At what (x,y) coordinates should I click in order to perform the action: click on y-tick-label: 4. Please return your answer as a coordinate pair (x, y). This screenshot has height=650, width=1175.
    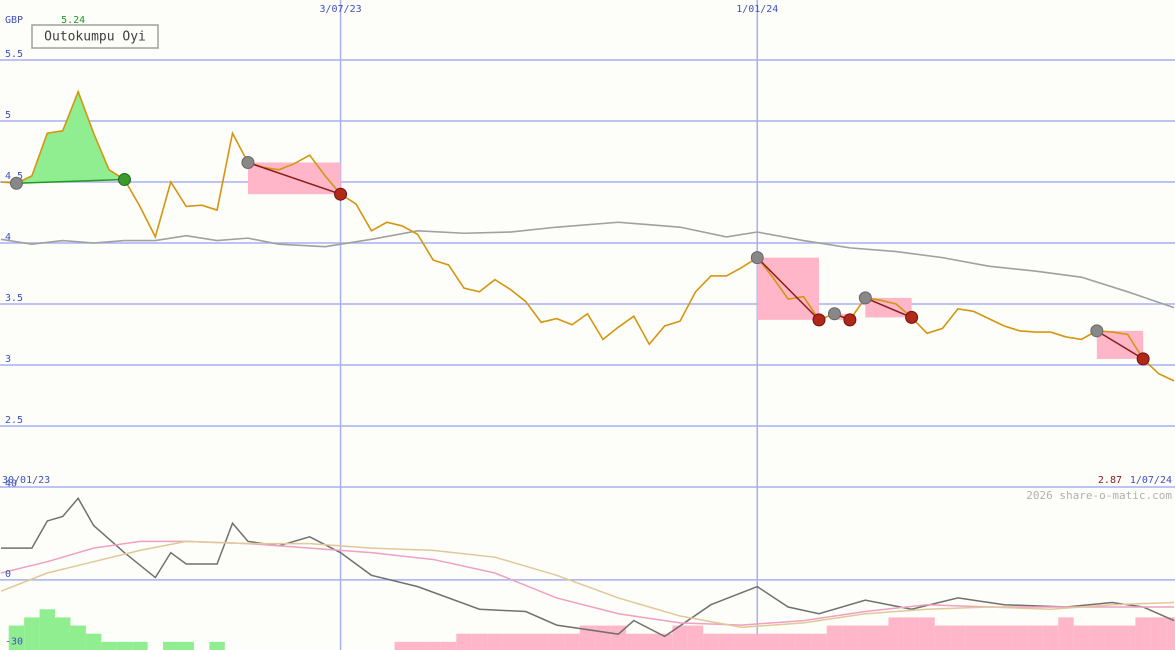
    Looking at the image, I should click on (8, 237).